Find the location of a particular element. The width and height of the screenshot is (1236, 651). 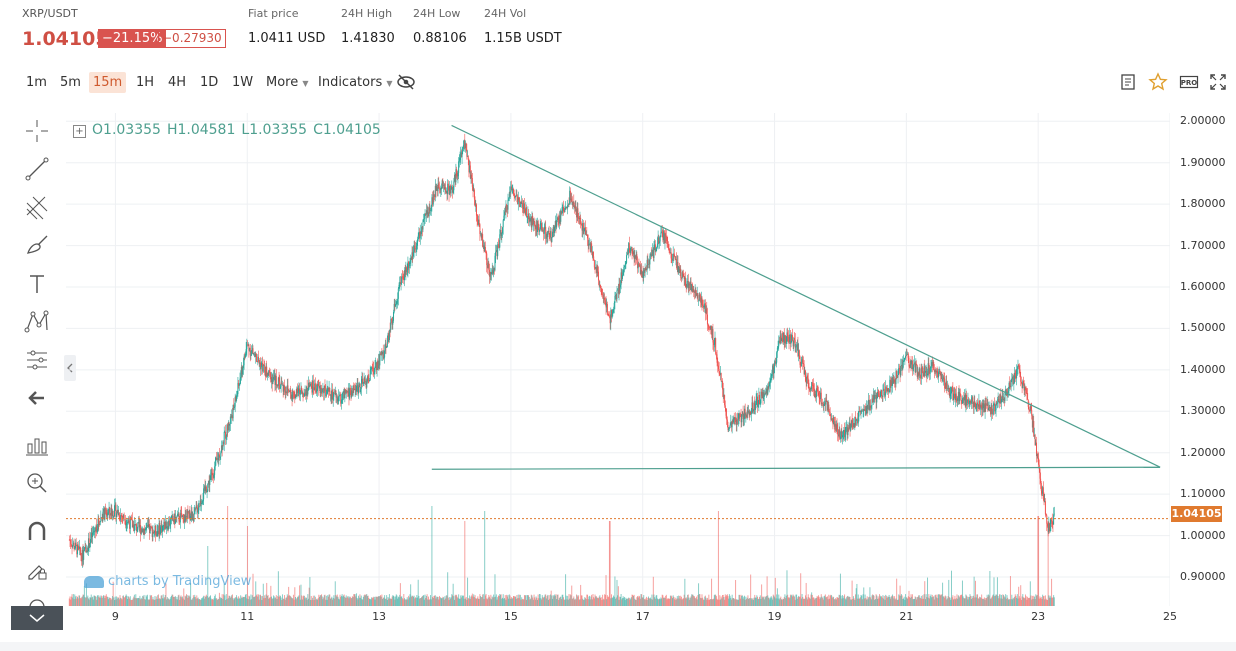

more-dropdown: More ▼ is located at coordinates (287, 82).